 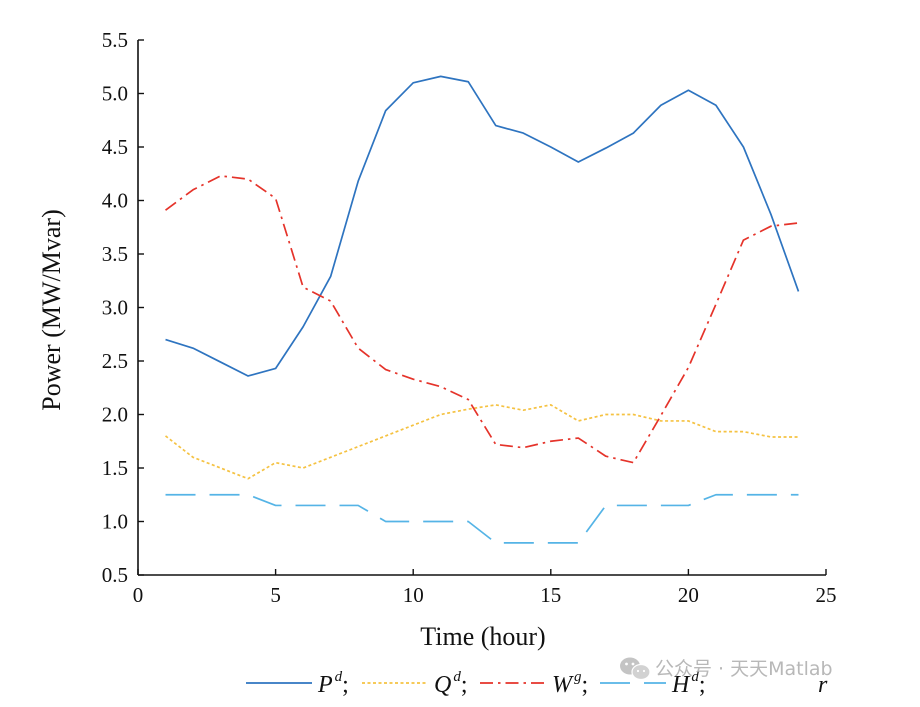 I want to click on legend-trailing-glyph: r, so click(x=823, y=685).